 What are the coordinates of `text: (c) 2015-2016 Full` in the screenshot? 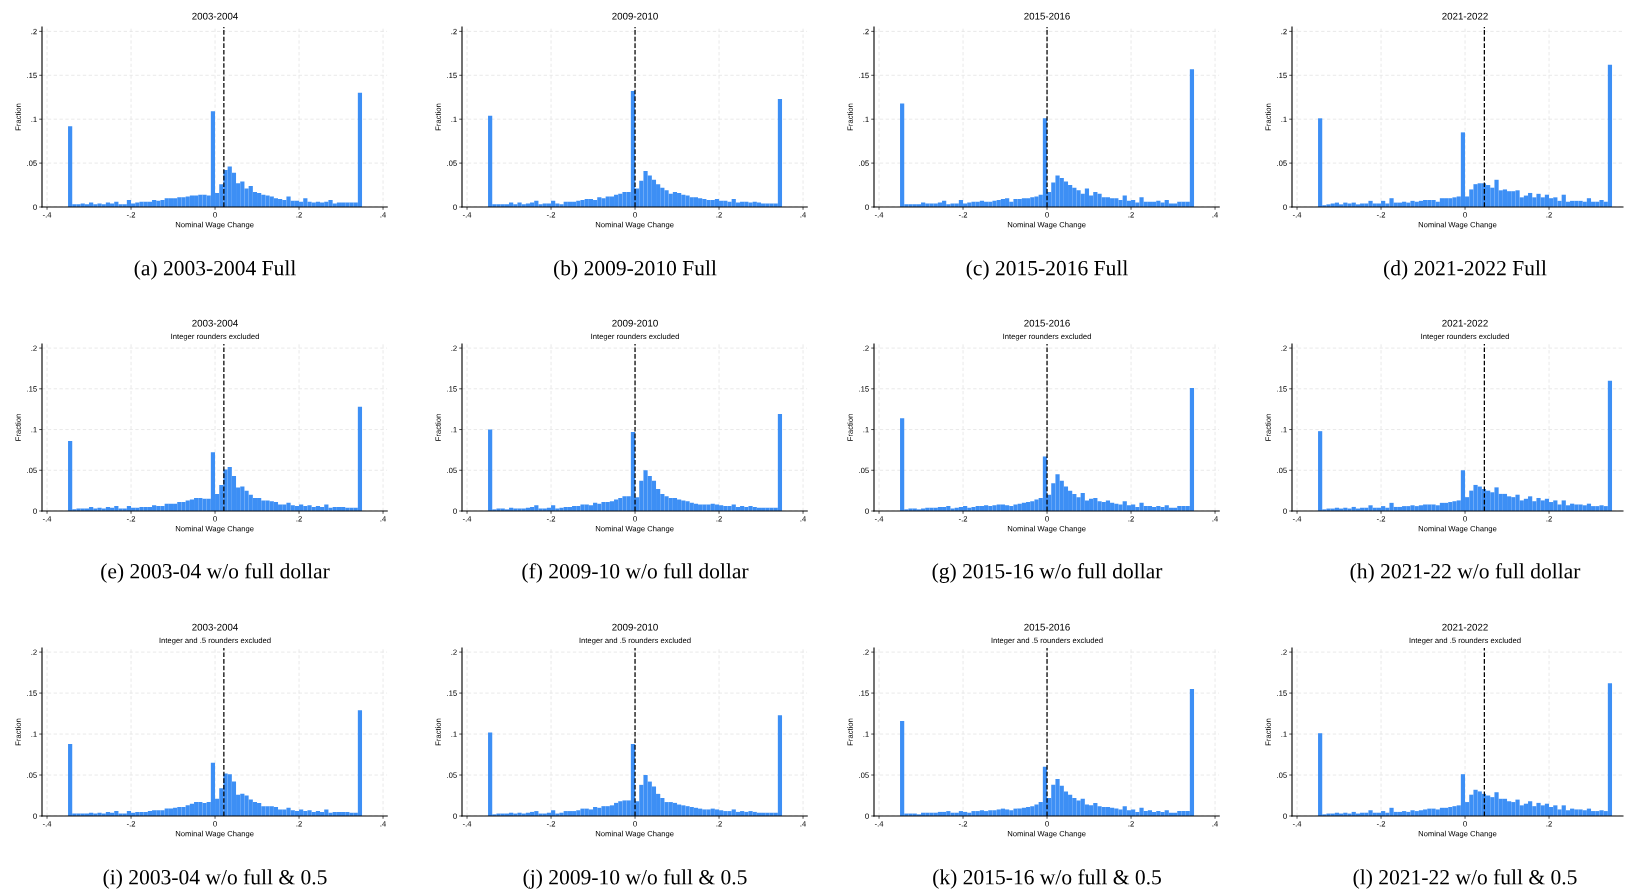 It's located at (1047, 270).